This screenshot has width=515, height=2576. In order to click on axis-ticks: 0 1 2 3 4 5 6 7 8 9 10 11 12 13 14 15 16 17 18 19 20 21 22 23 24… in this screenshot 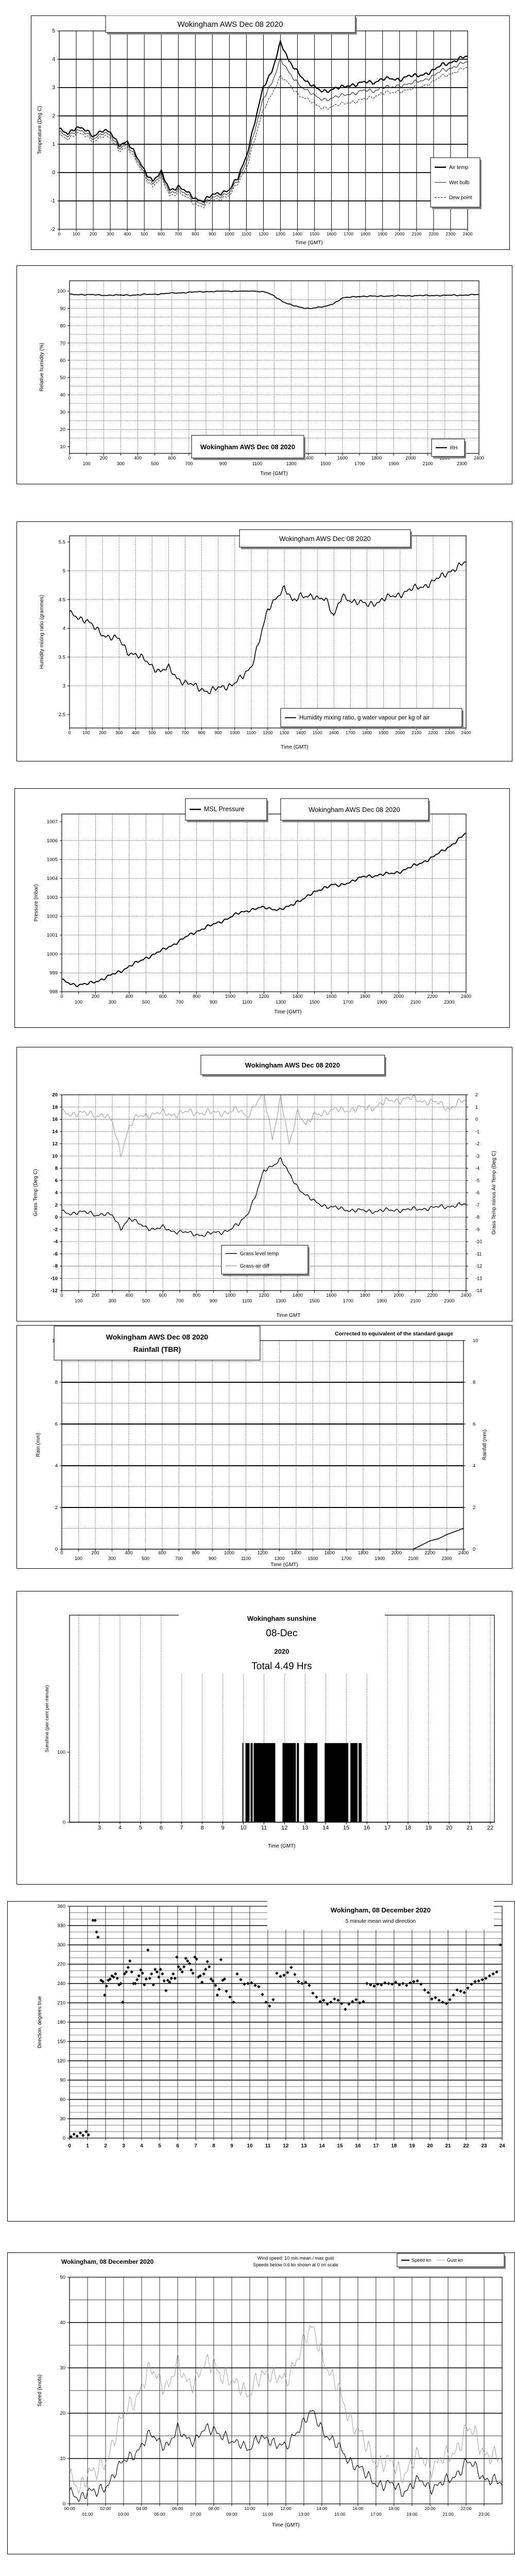, I will do `click(281, 2026)`.